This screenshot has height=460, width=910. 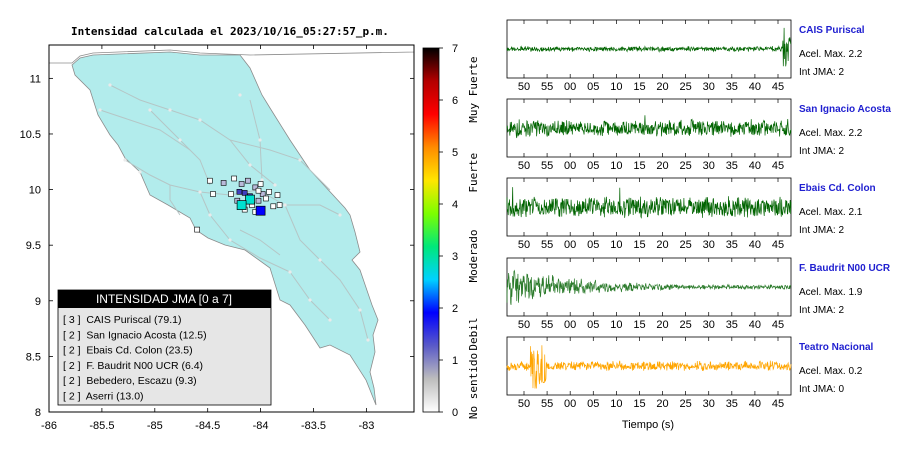 I want to click on legend-header: INTENSIDAD JMA [0 a 7], so click(x=164, y=299).